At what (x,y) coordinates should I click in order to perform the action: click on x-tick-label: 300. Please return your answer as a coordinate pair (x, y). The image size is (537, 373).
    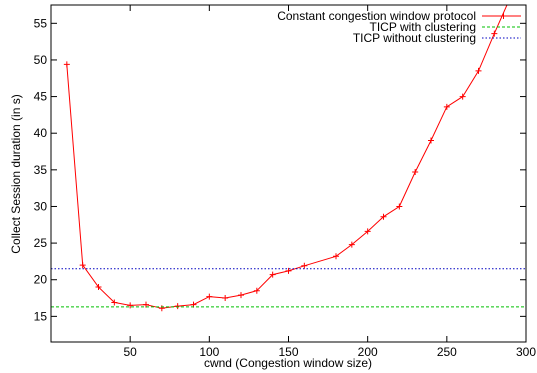
    Looking at the image, I should click on (526, 352).